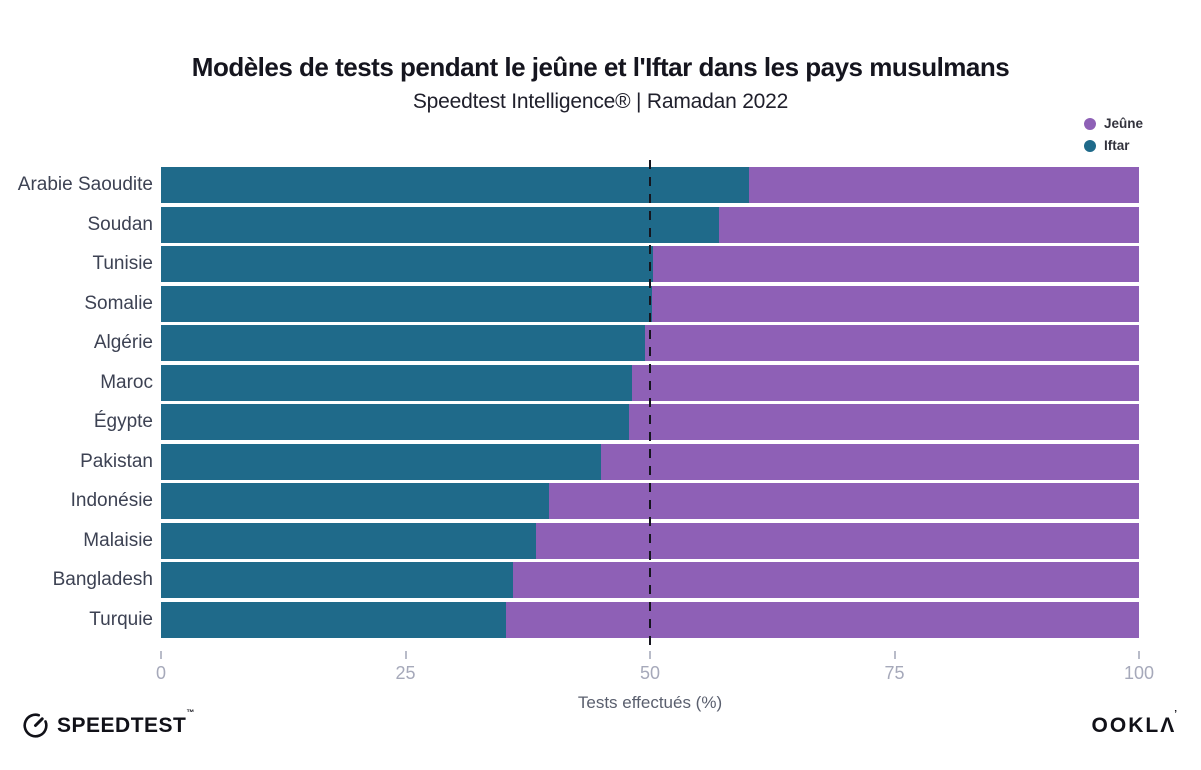 The image size is (1201, 770). I want to click on legend-item: Iftar, so click(1113, 145).